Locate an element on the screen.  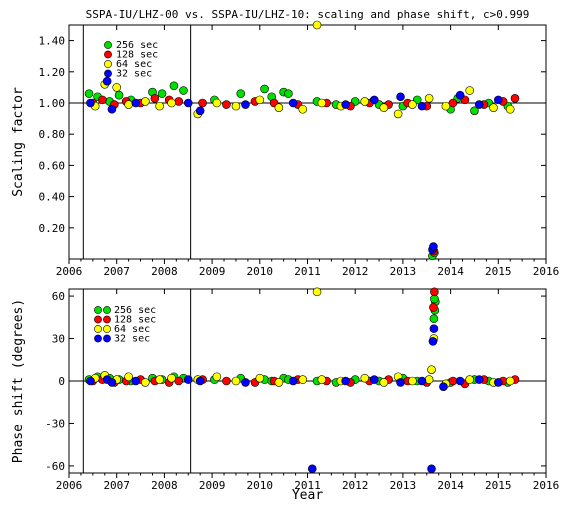
y-tick-label: -60 is located at coordinates (55, 466).